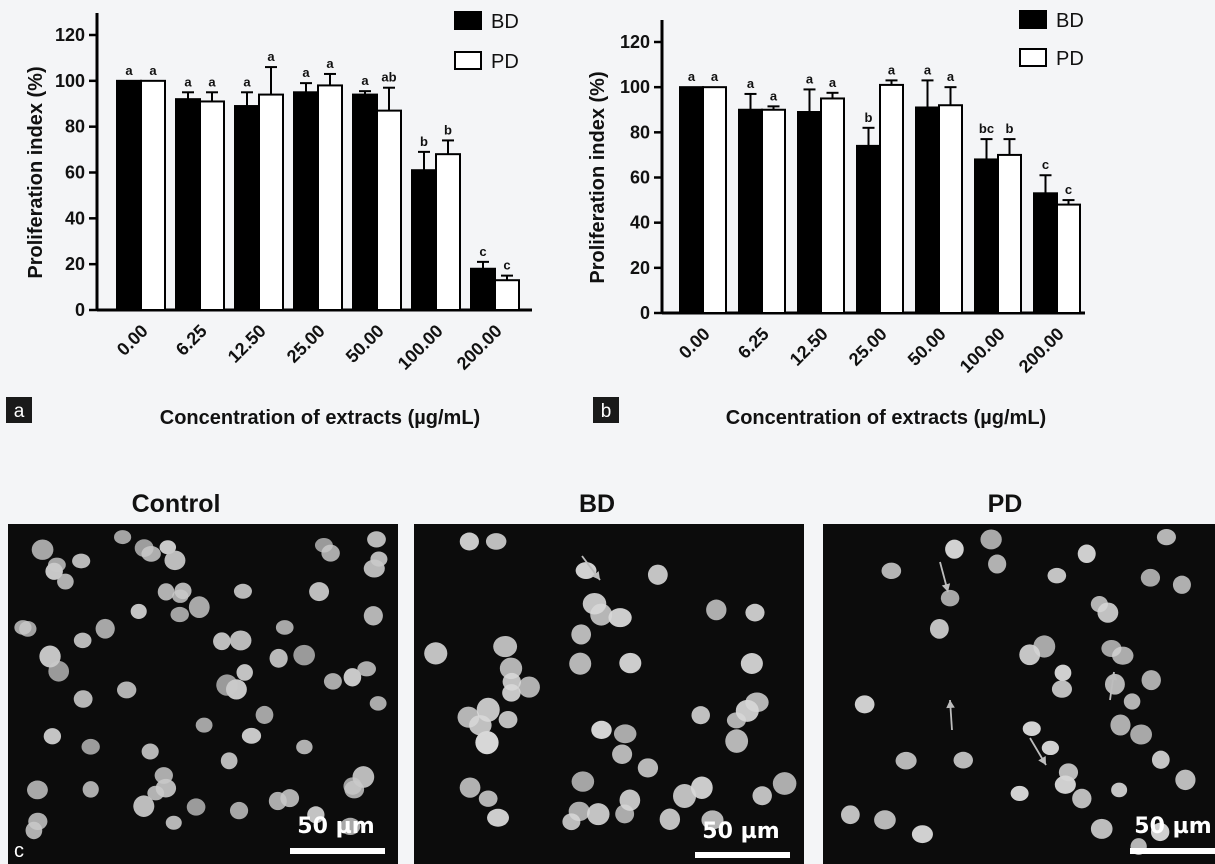 Image resolution: width=1215 pixels, height=864 pixels. Describe the element at coordinates (927, 347) in the screenshot. I see `x-tick-label: 50.00` at that location.